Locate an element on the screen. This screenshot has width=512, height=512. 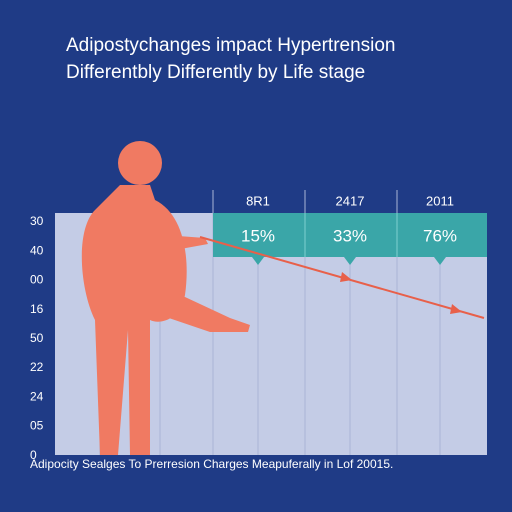
callout-band is located at coordinates (350, 235).